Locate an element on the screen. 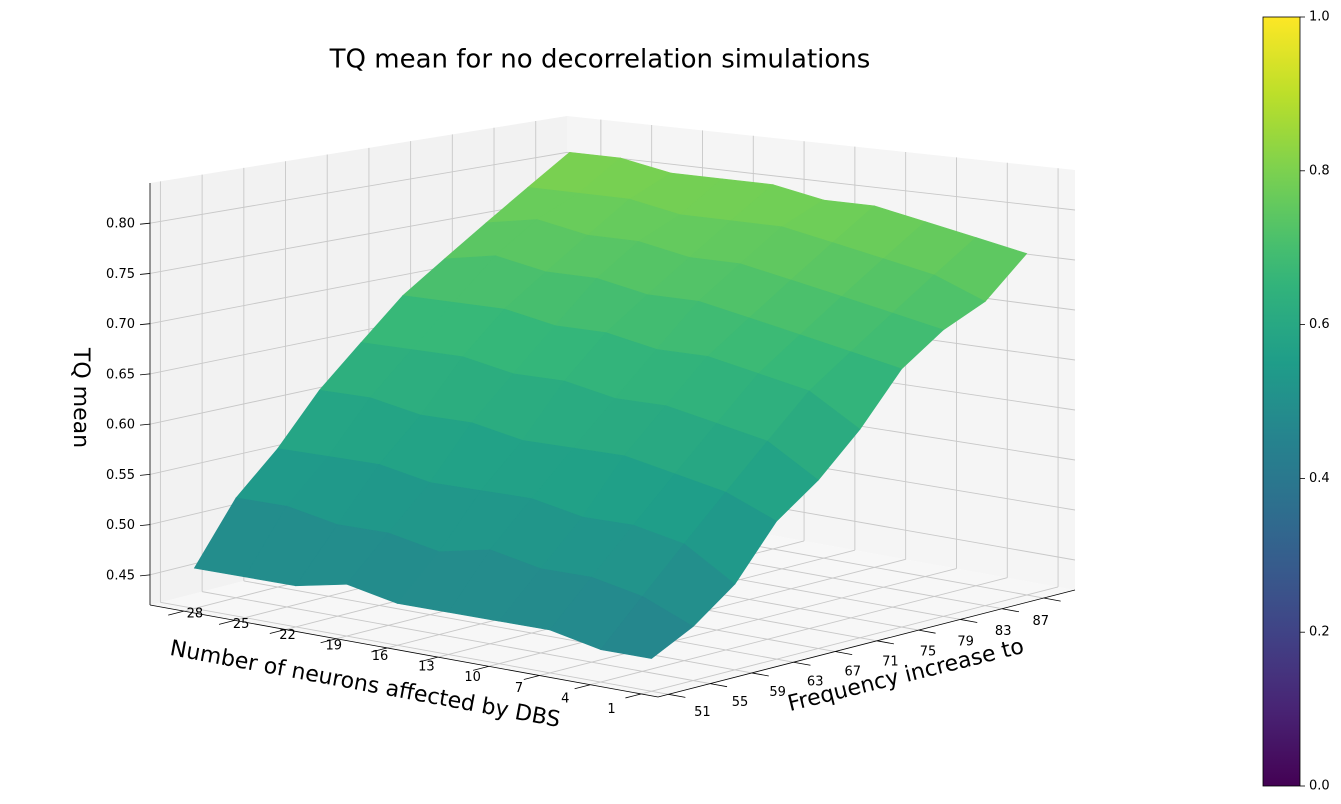 The height and width of the screenshot is (804, 1341). x-tick-label: 25 is located at coordinates (241, 624).